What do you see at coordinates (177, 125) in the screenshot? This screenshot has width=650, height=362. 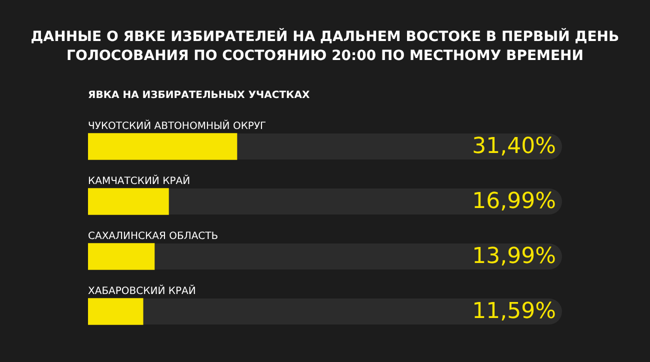 I see `y-tick-label: ЧУКОТСКИЙ АВТОНОМНЫЙ ОКРУГ` at bounding box center [177, 125].